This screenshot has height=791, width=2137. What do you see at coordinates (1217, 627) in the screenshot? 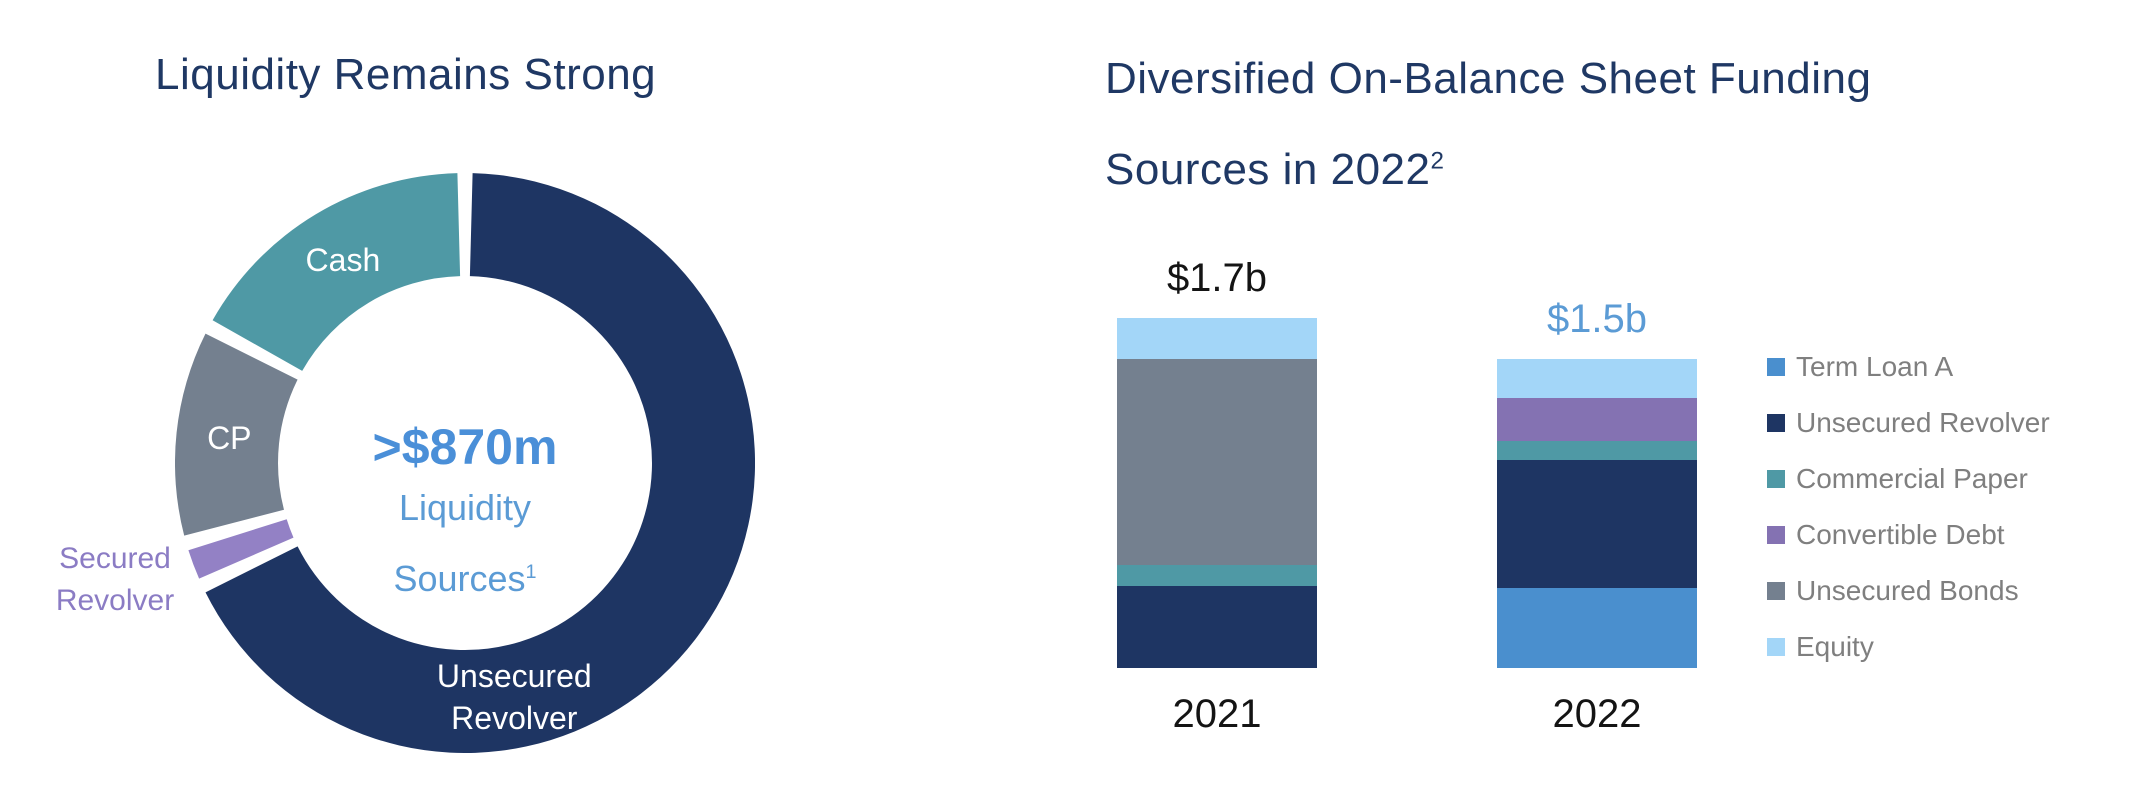
I see `bar-segment-2021-unsecured-revolver` at bounding box center [1217, 627].